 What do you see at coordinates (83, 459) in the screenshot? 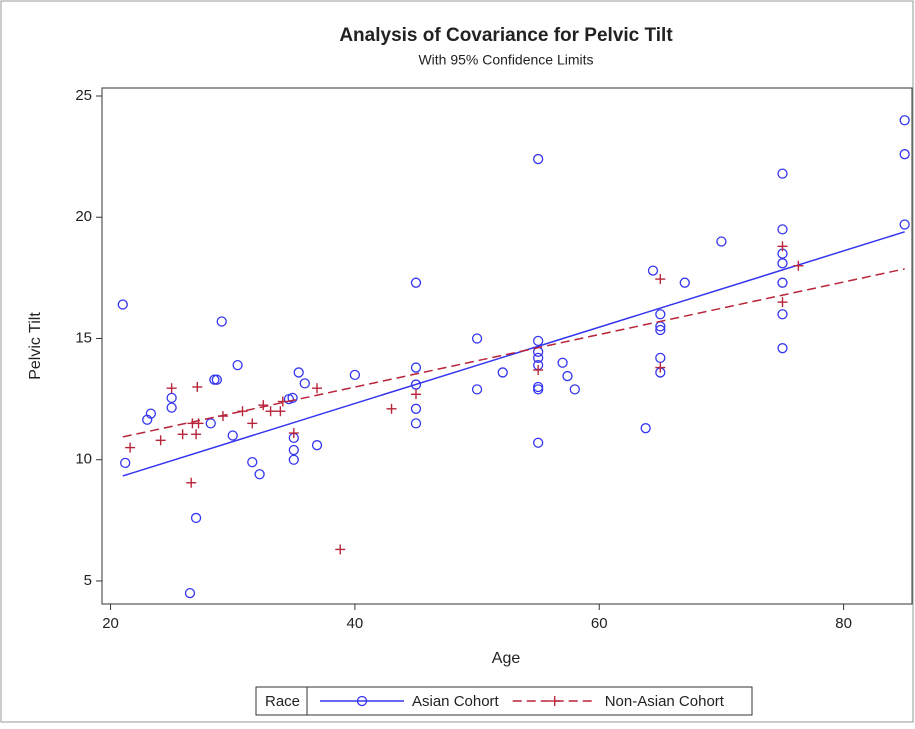
I see `y-tick-label: 10` at bounding box center [83, 459].